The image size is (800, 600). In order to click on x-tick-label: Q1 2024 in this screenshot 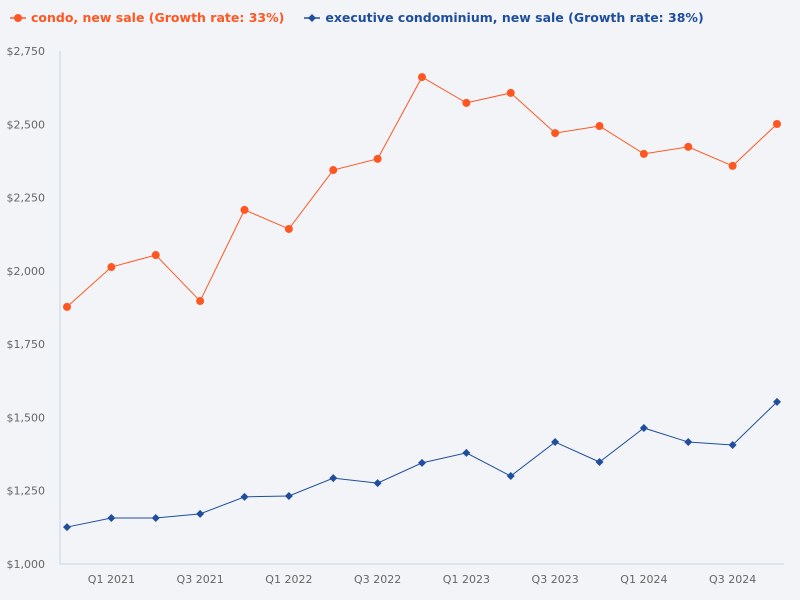, I will do `click(643, 579)`.